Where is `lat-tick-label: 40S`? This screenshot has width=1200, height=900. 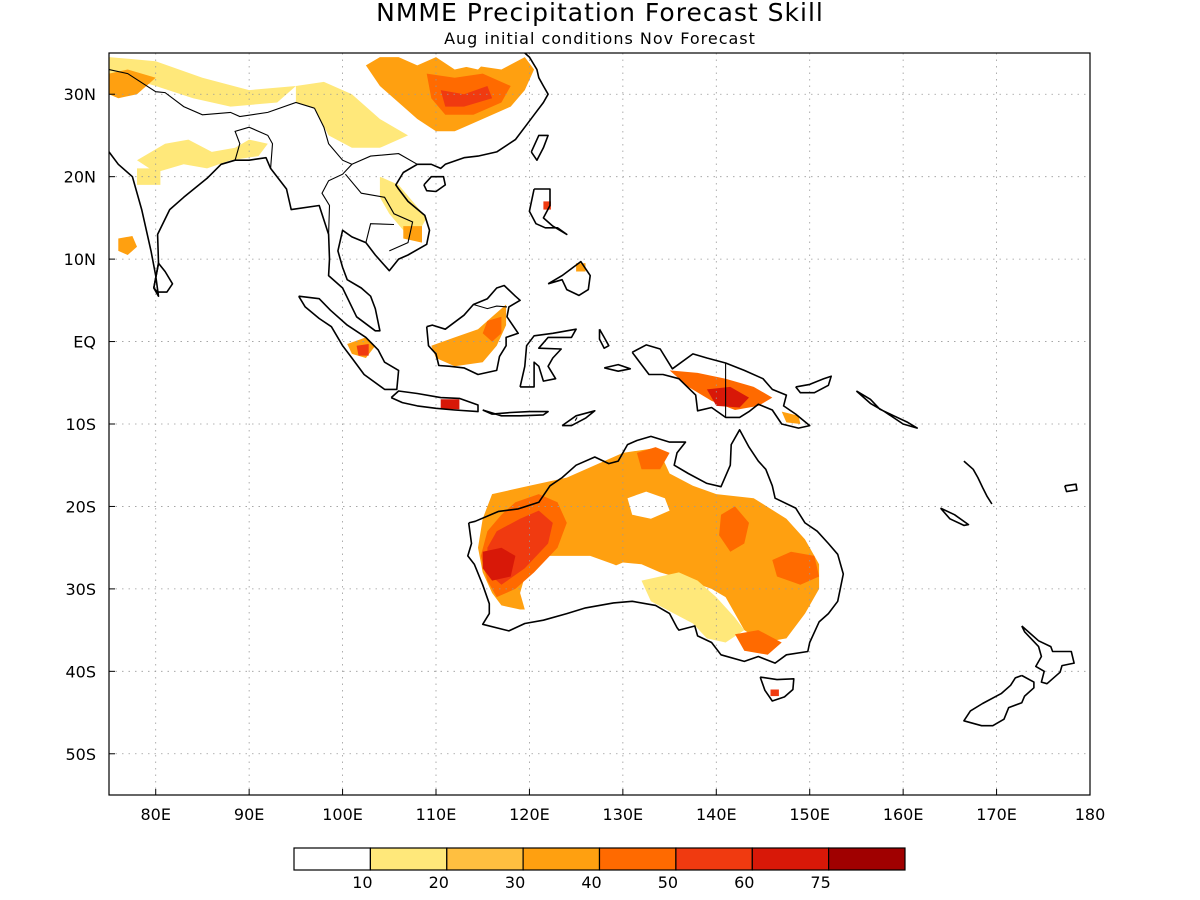
lat-tick-label: 40S is located at coordinates (80, 671).